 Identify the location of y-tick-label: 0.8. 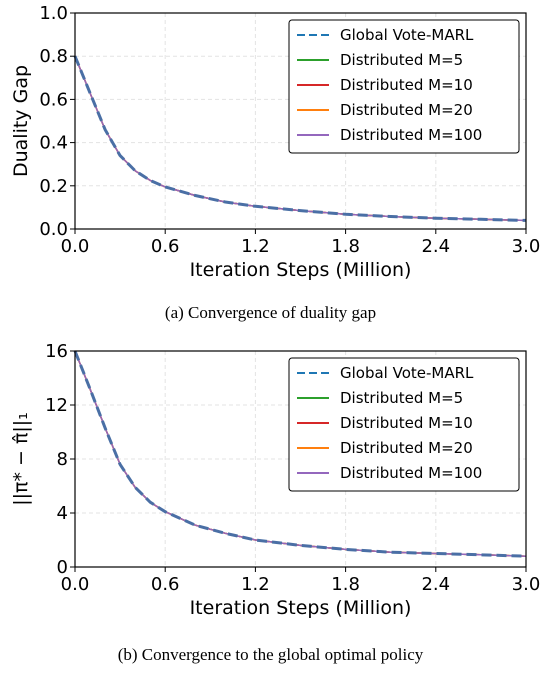
(53, 56).